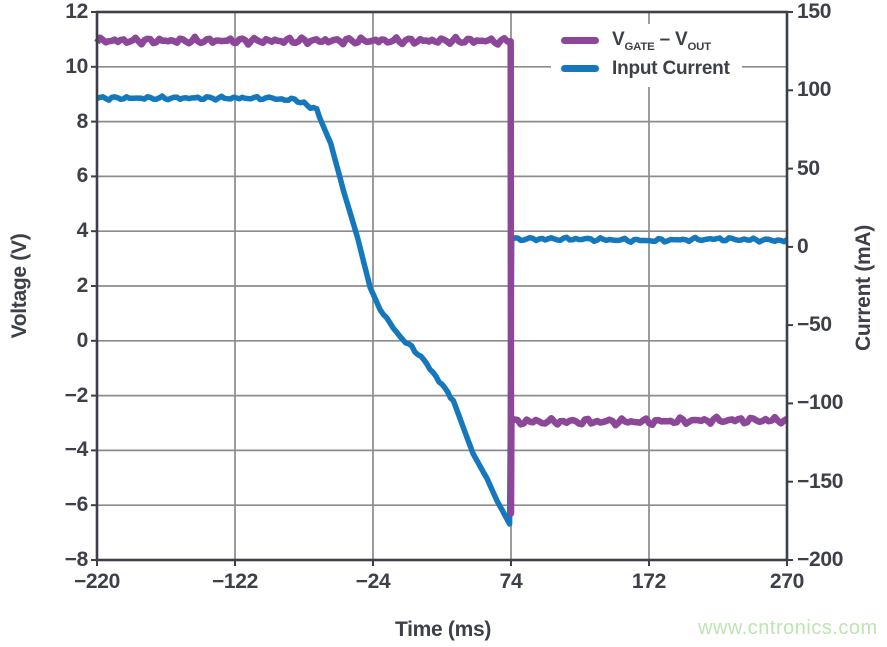  I want to click on y-left-tick-label: 10, so click(76, 66).